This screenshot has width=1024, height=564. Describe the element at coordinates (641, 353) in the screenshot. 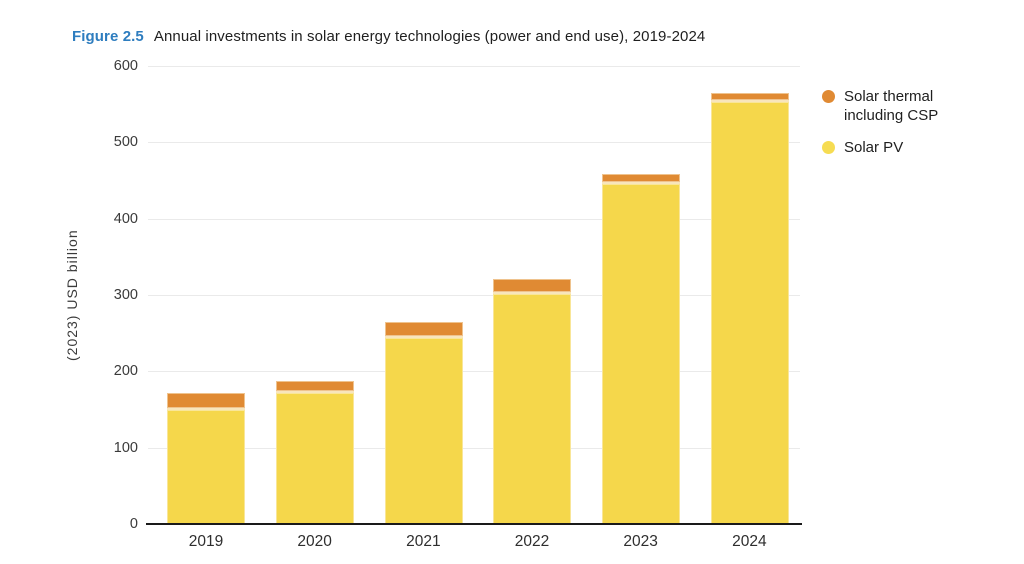

I see `bar-segment-solar-pv-2023` at that location.